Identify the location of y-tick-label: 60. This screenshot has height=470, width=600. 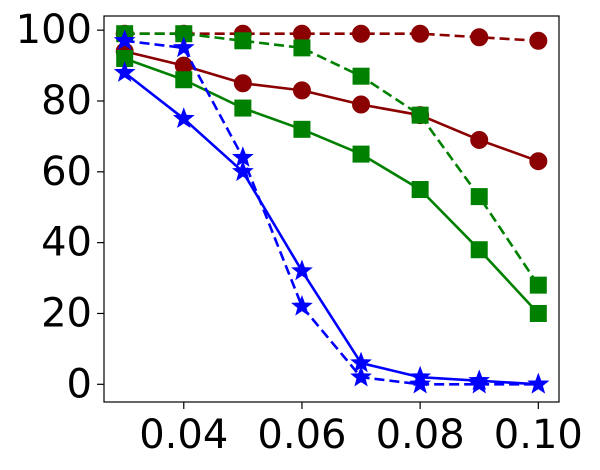
(66, 172).